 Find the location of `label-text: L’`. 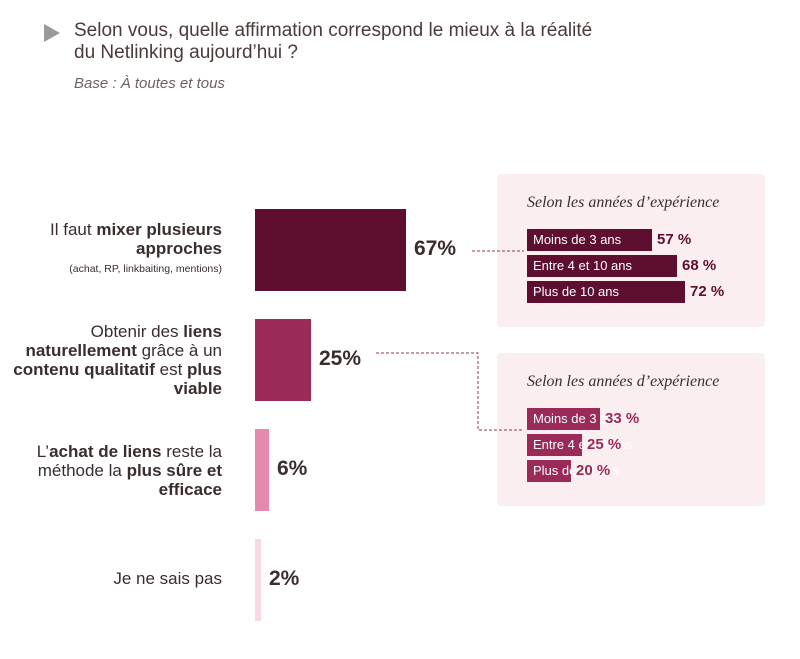

label-text: L’ is located at coordinates (43, 451).